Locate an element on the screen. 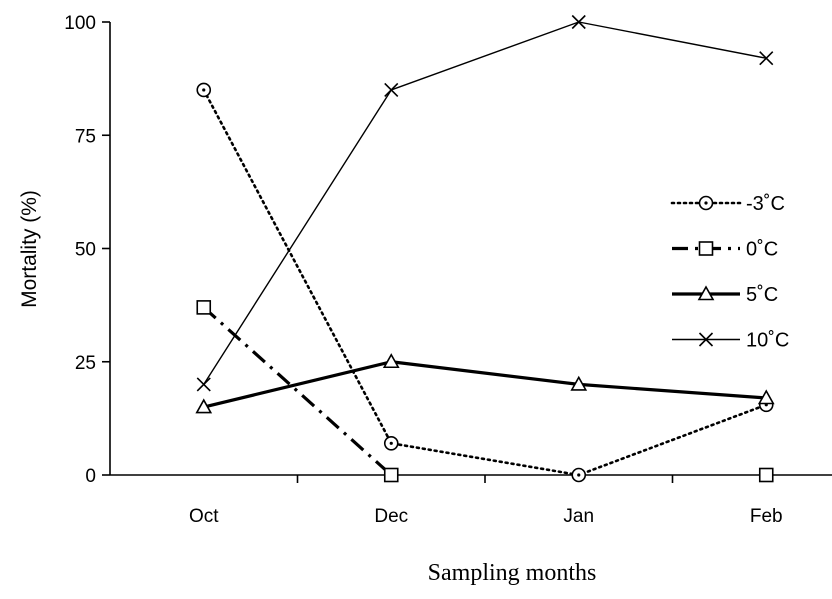 The width and height of the screenshot is (832, 599). x-tick-label: Dec is located at coordinates (391, 516).